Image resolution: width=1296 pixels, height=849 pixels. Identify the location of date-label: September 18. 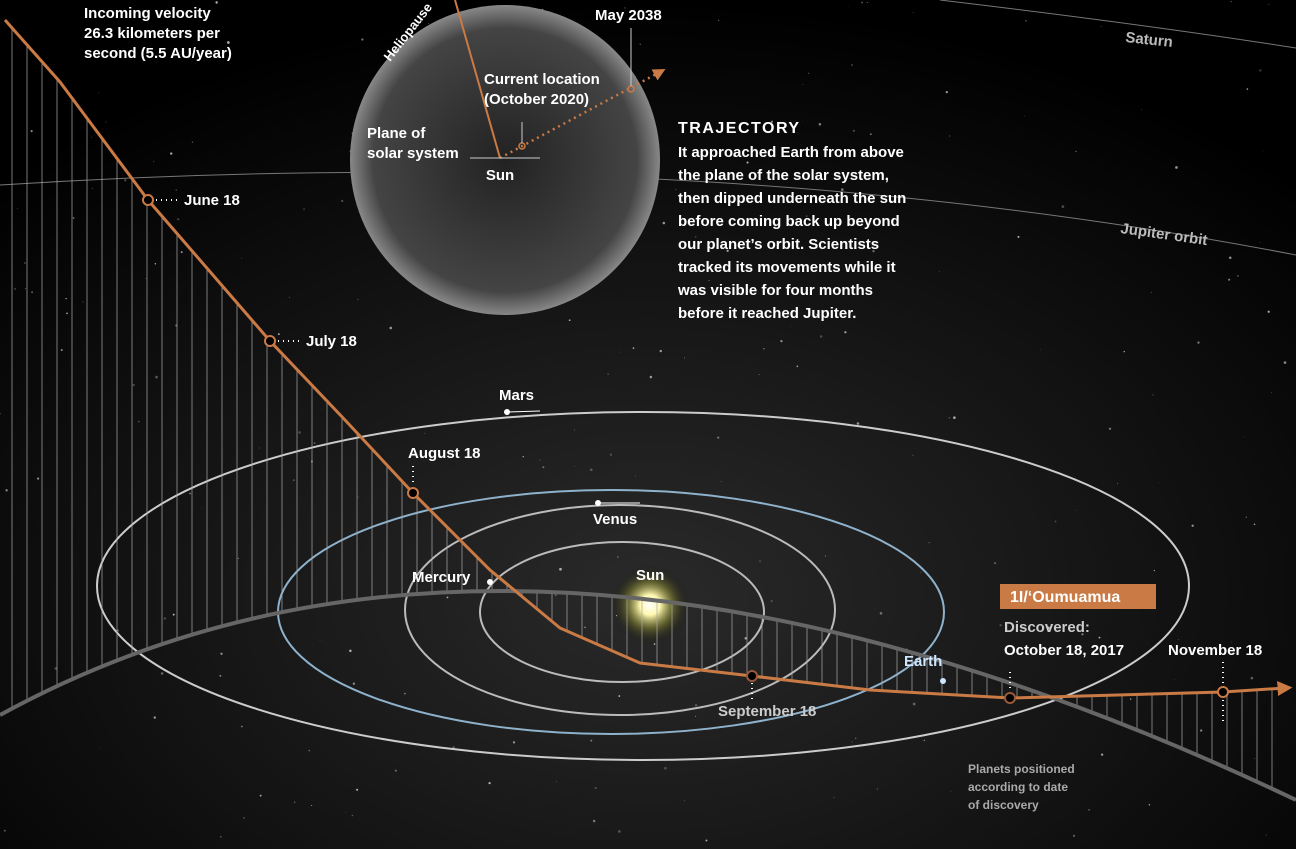
(767, 711).